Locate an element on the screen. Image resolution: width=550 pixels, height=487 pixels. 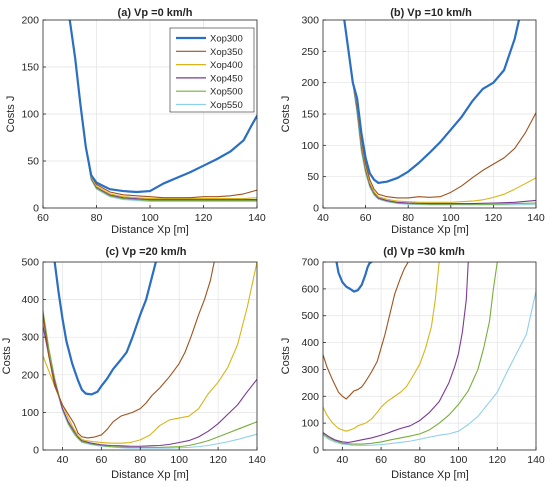
panel-b-grid is located at coordinates (429, 114).